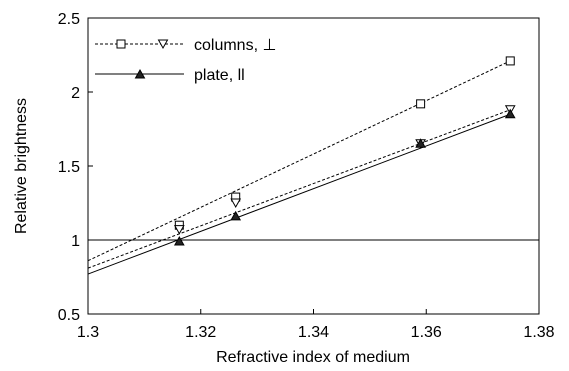 This screenshot has height=371, width=569. What do you see at coordinates (88, 332) in the screenshot?
I see `x-tick-label: 1.3` at bounding box center [88, 332].